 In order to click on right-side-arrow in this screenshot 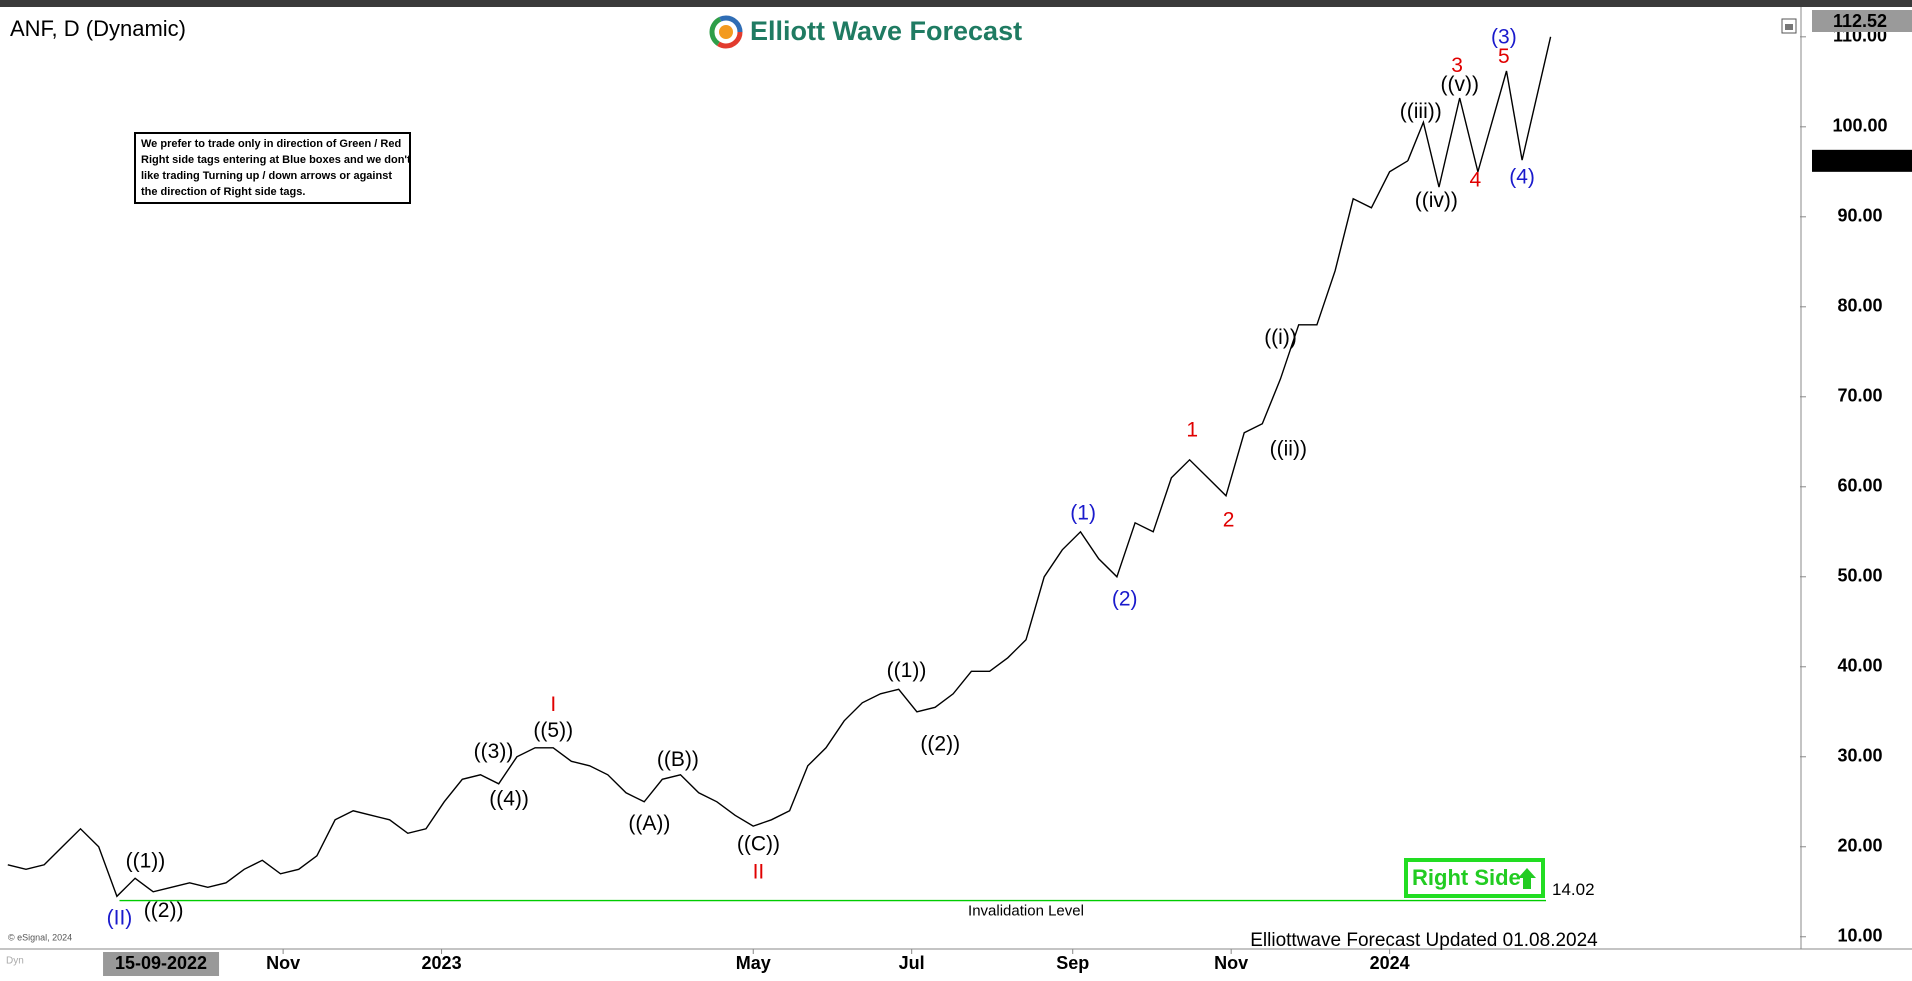, I will do `click(1527, 878)`.